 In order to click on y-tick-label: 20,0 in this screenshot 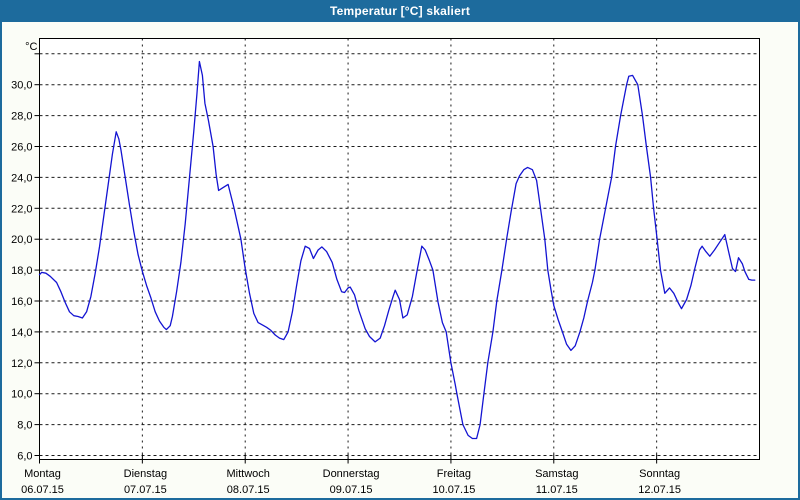, I will do `click(21, 240)`.